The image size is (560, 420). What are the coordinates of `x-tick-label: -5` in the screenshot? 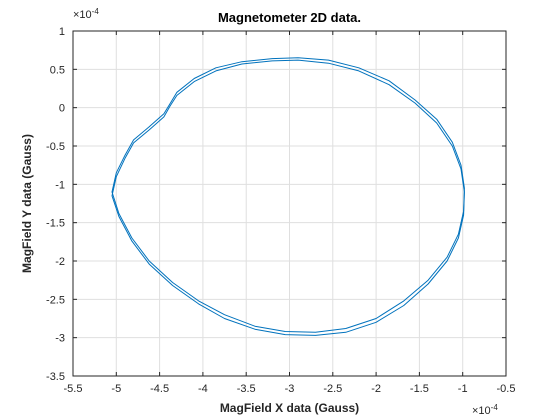 It's located at (116, 389).